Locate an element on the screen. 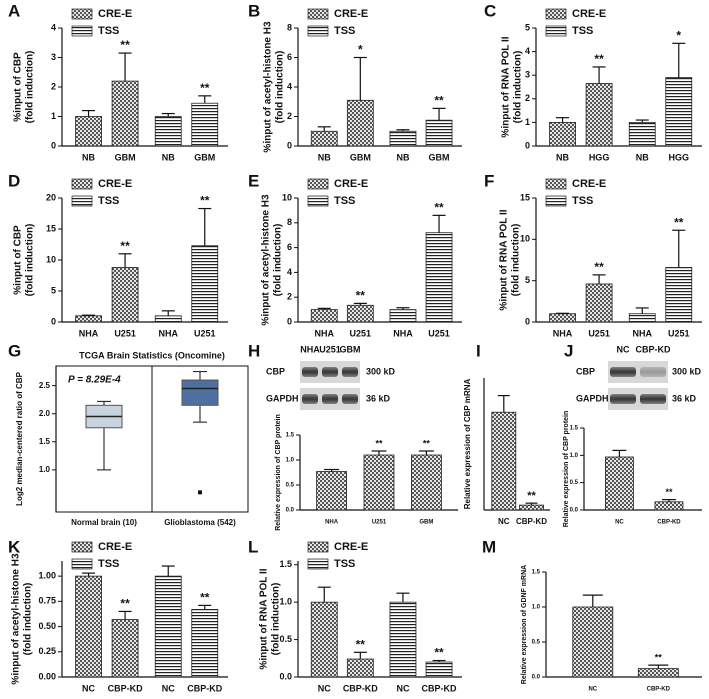 This screenshot has height=699, width=709. significance: * is located at coordinates (678, 36).